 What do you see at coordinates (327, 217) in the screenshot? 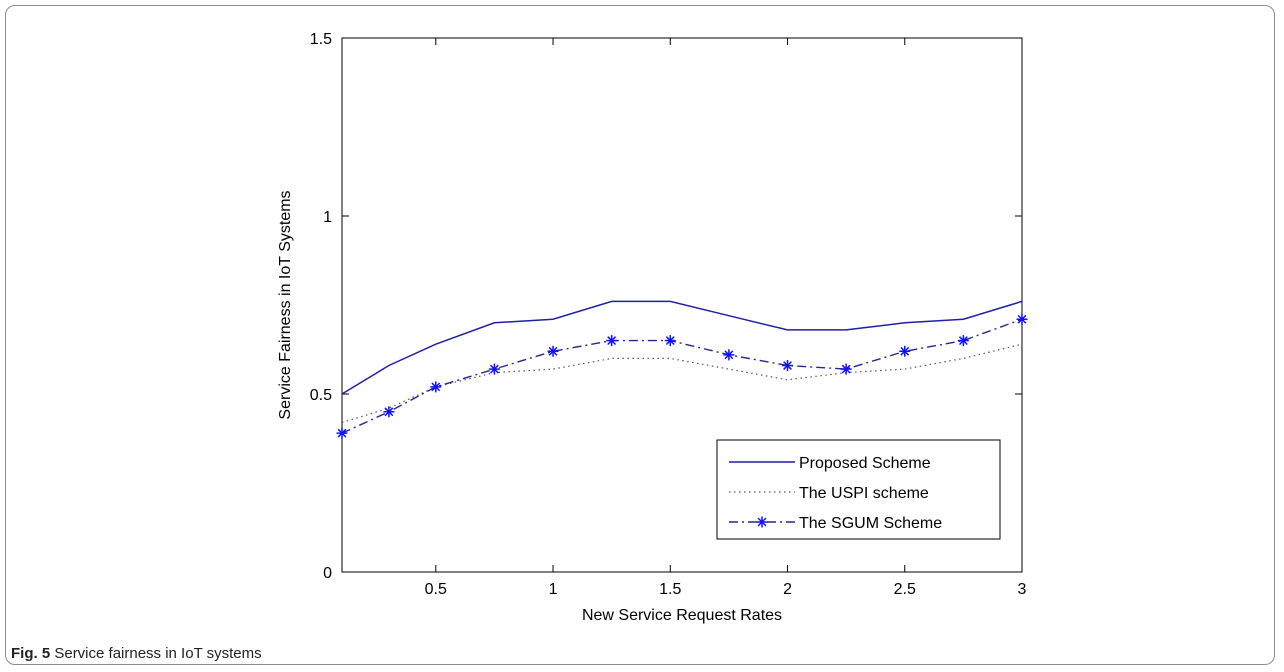
I see `y-tick-label: 1` at bounding box center [327, 217].